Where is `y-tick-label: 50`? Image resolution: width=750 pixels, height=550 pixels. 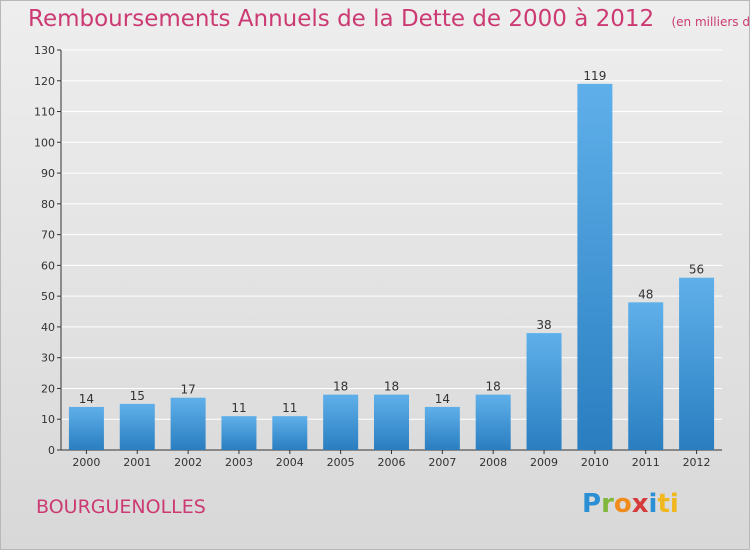
y-tick-label: 50 is located at coordinates (48, 296).